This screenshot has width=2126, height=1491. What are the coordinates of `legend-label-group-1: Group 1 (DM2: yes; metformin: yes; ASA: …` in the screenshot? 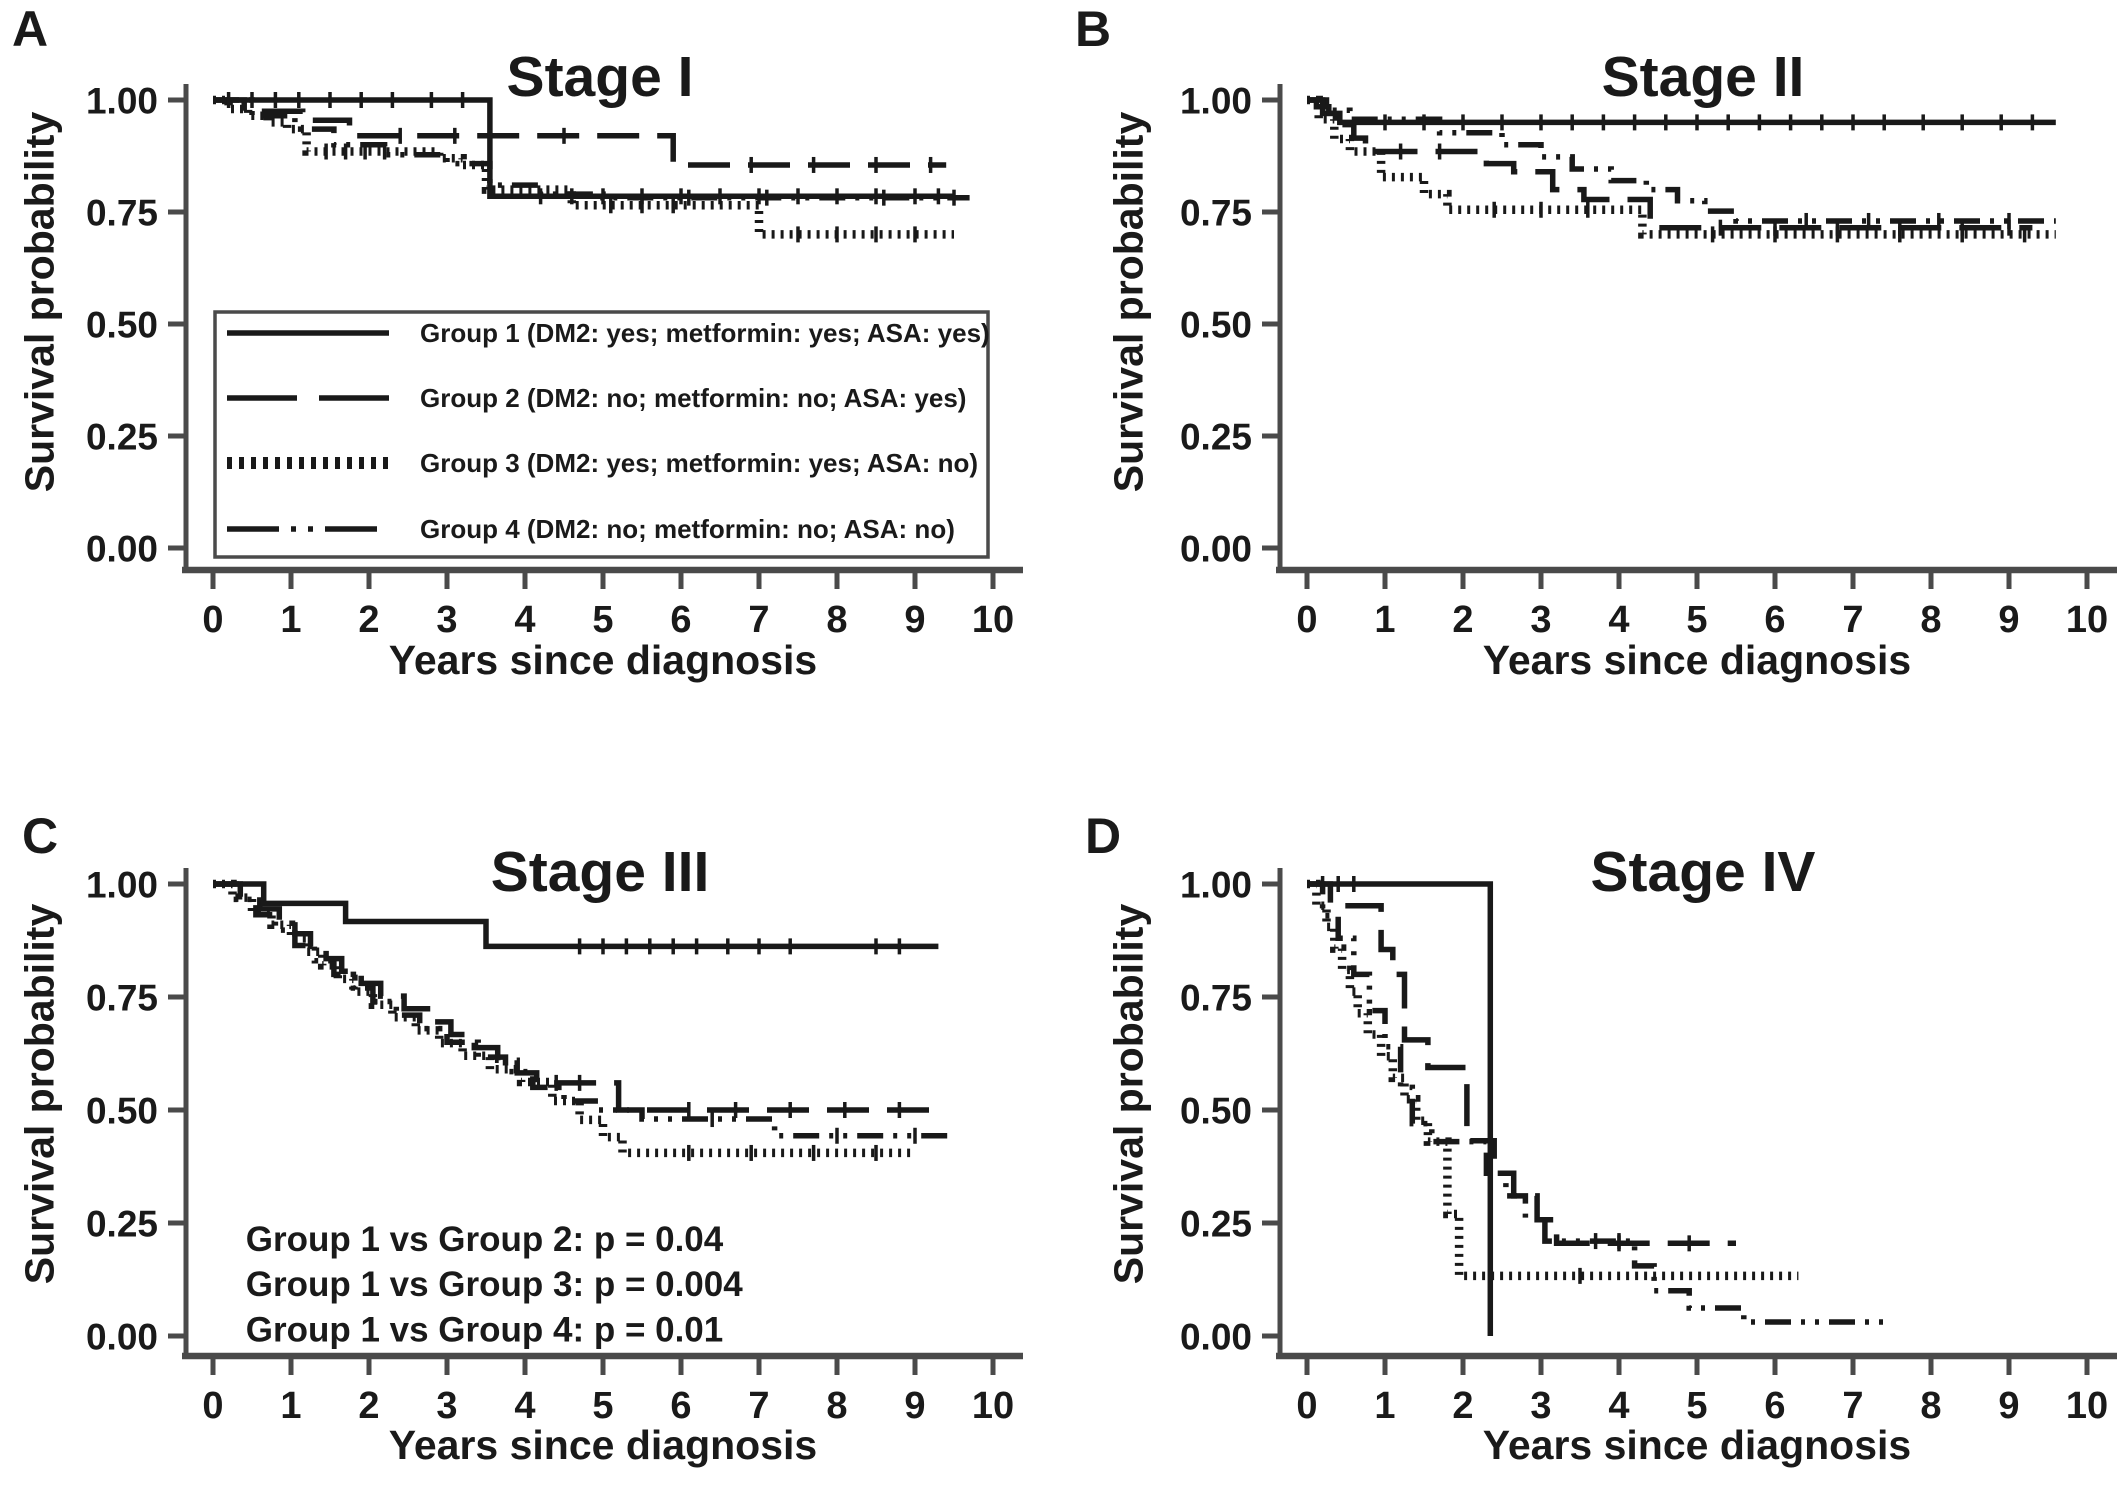 It's located at (705, 333).